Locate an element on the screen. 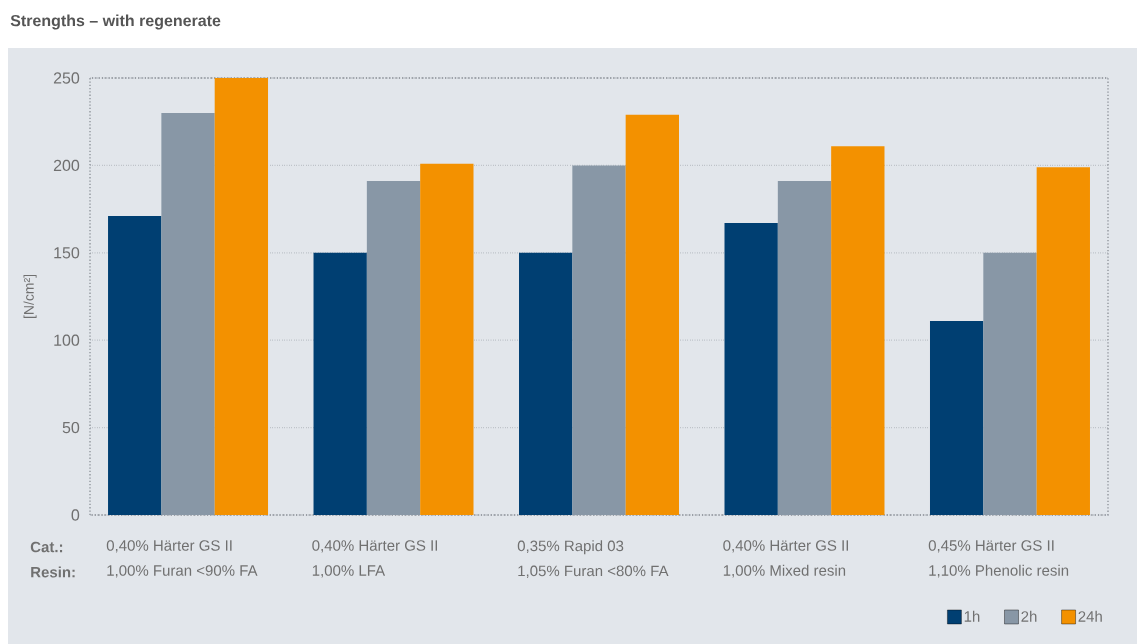 This screenshot has height=644, width=1137. legend-label: 24h is located at coordinates (1090, 616).